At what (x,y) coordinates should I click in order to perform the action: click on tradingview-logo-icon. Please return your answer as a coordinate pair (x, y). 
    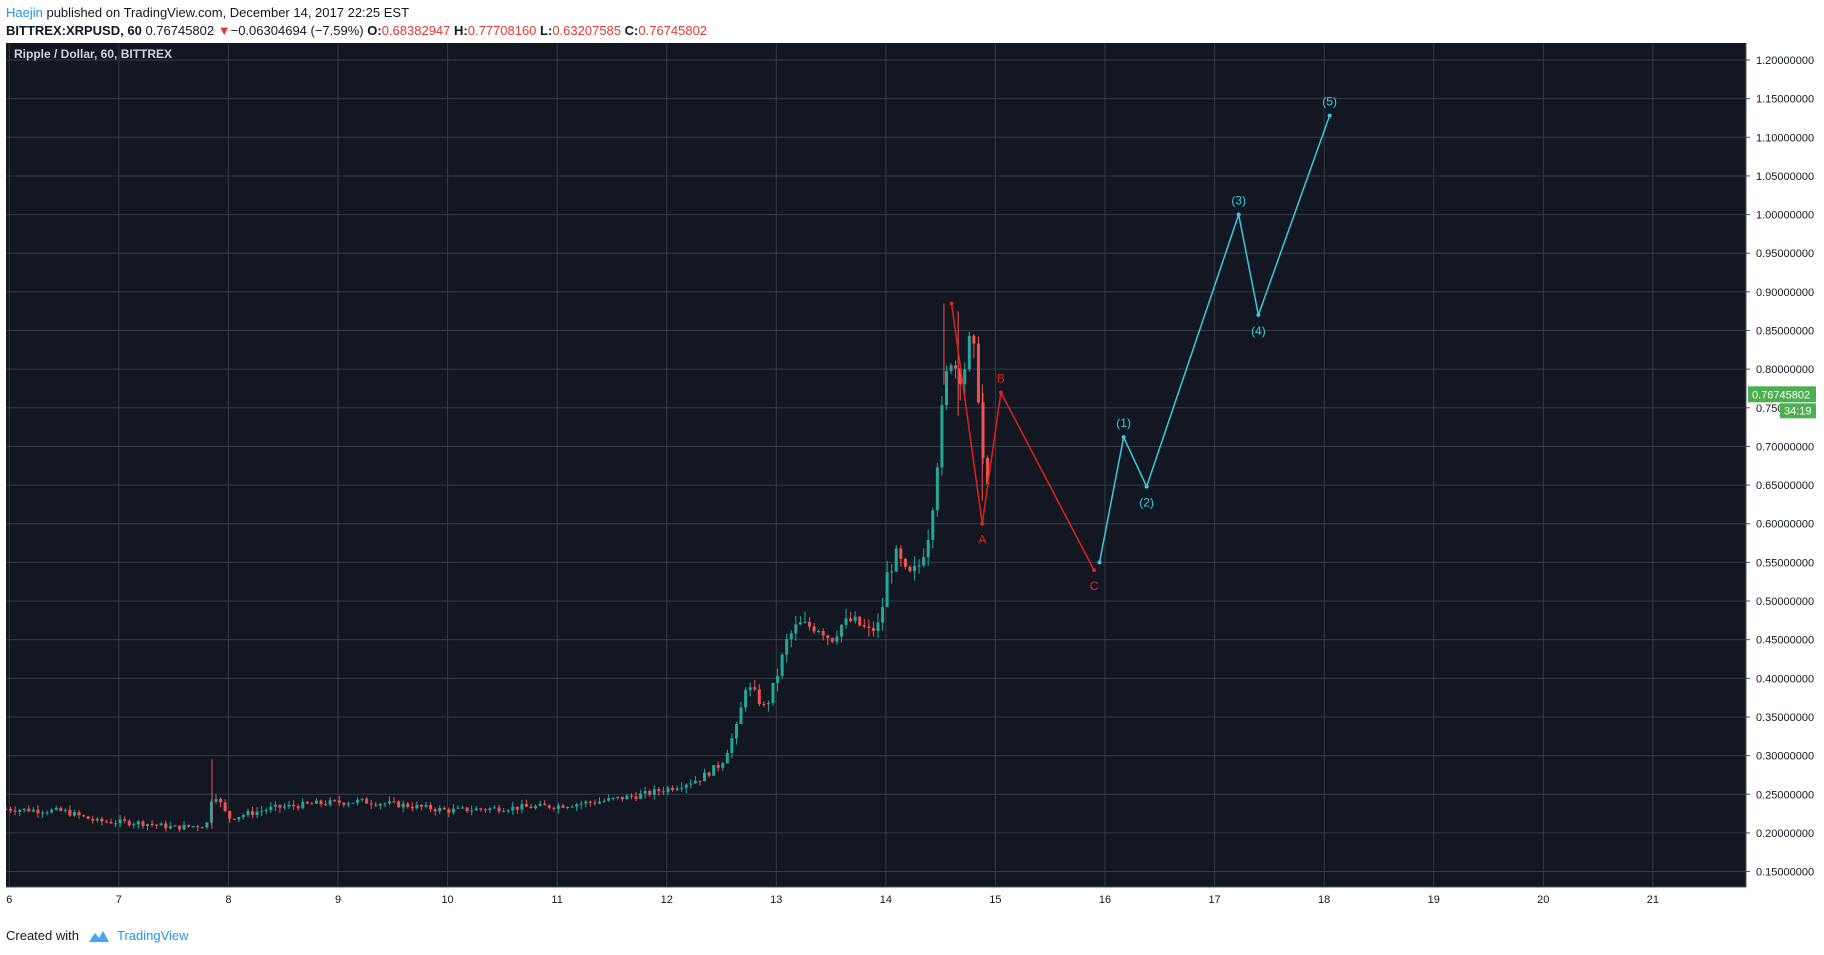
    Looking at the image, I should click on (98, 936).